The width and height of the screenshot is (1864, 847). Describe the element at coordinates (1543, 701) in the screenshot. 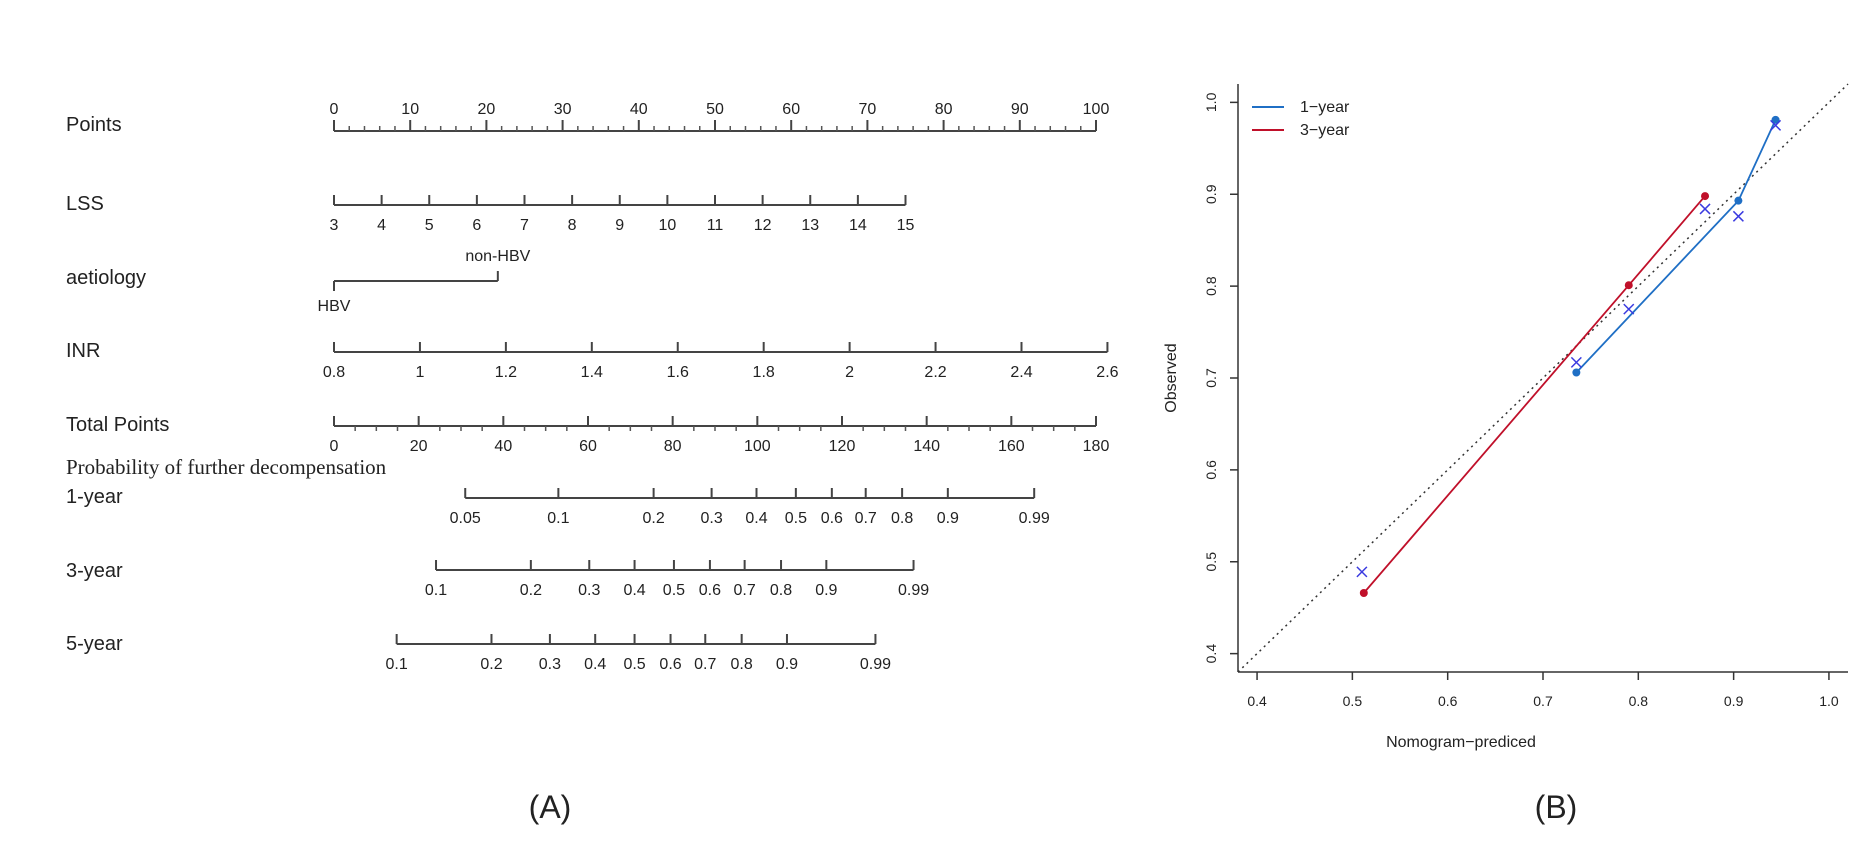

I see `x-tick-label: 0.7` at that location.